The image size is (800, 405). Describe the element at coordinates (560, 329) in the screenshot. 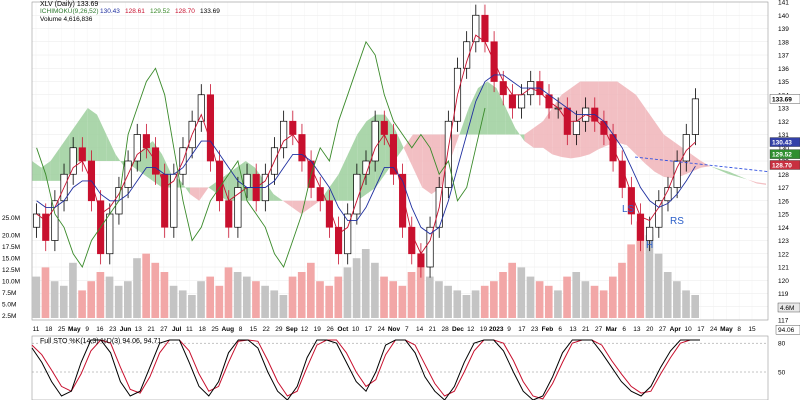

I see `x-tick-label: 6` at that location.